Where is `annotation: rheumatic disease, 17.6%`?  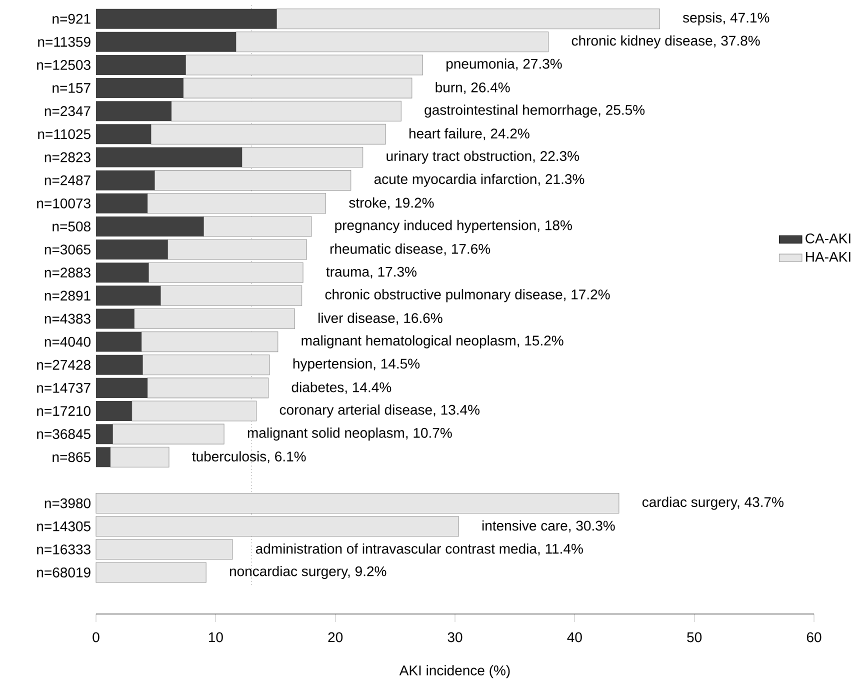
annotation: rheumatic disease, 17.6% is located at coordinates (410, 250).